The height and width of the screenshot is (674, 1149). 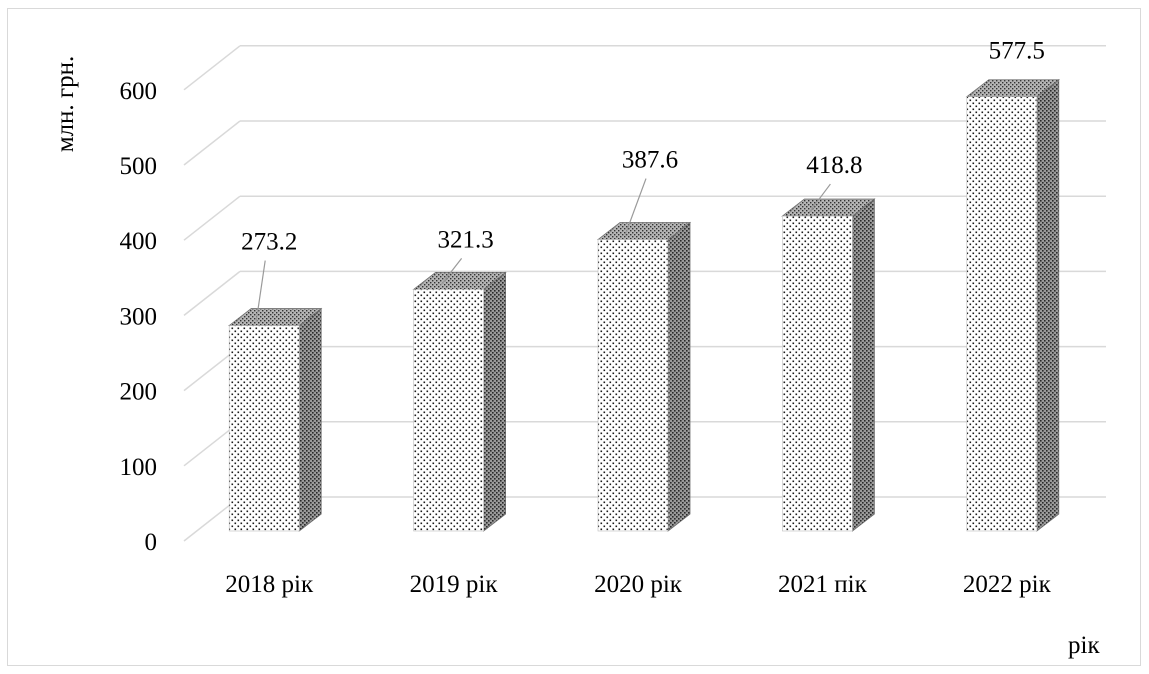 I want to click on data-label: 387.6, so click(x=650, y=160).